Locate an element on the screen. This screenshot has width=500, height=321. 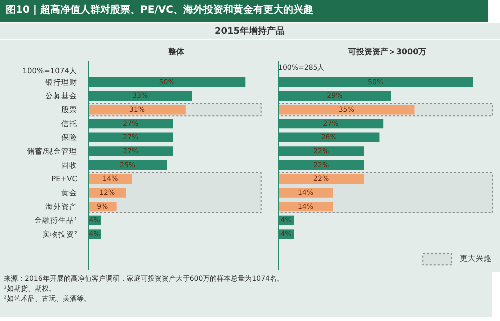
chart-subtitle: 2015年增持产品 is located at coordinates (250, 31).